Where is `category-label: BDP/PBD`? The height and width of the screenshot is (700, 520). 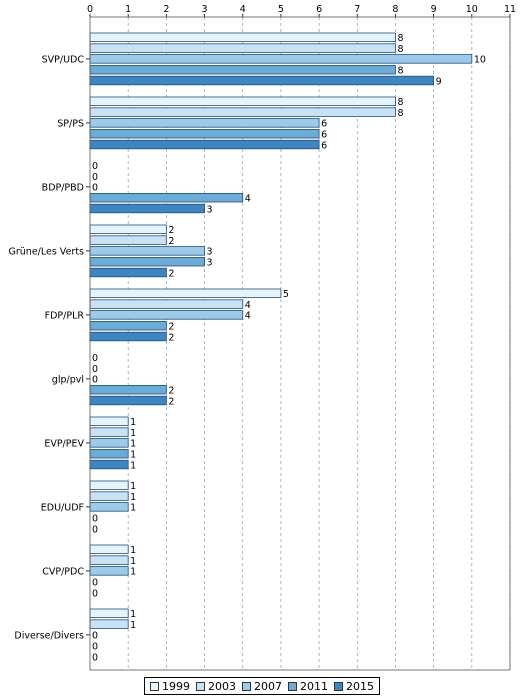
category-label: BDP/PBD is located at coordinates (63, 187).